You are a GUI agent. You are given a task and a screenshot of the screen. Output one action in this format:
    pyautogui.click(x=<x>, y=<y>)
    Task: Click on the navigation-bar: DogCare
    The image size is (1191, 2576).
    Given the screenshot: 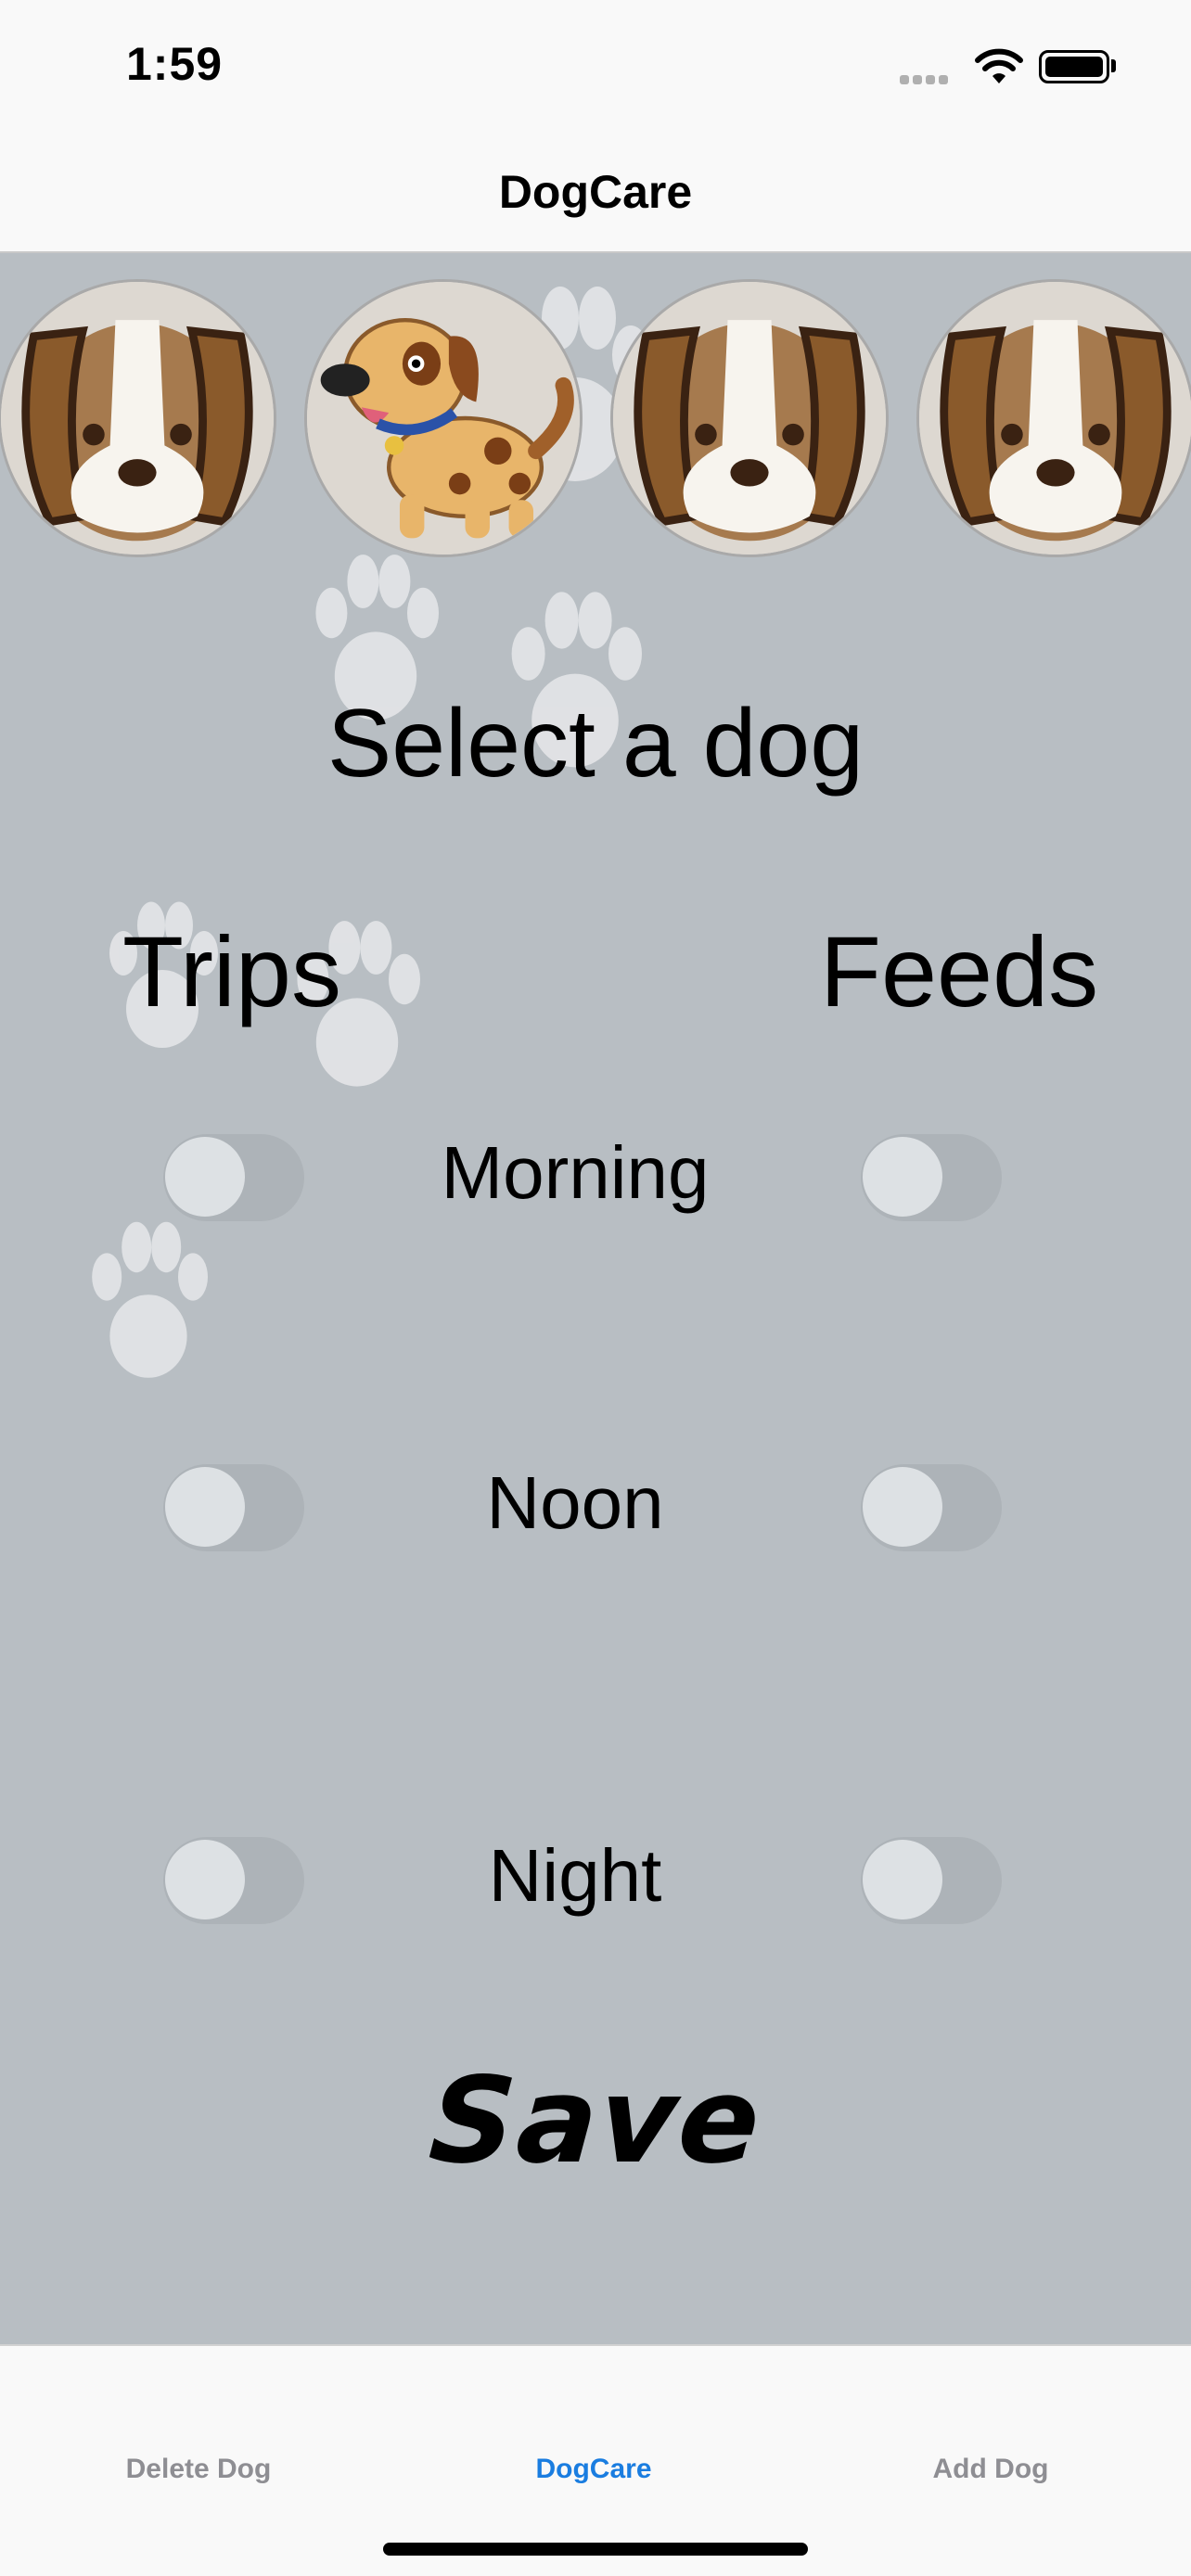 What is the action you would take?
    pyautogui.click(x=595, y=191)
    